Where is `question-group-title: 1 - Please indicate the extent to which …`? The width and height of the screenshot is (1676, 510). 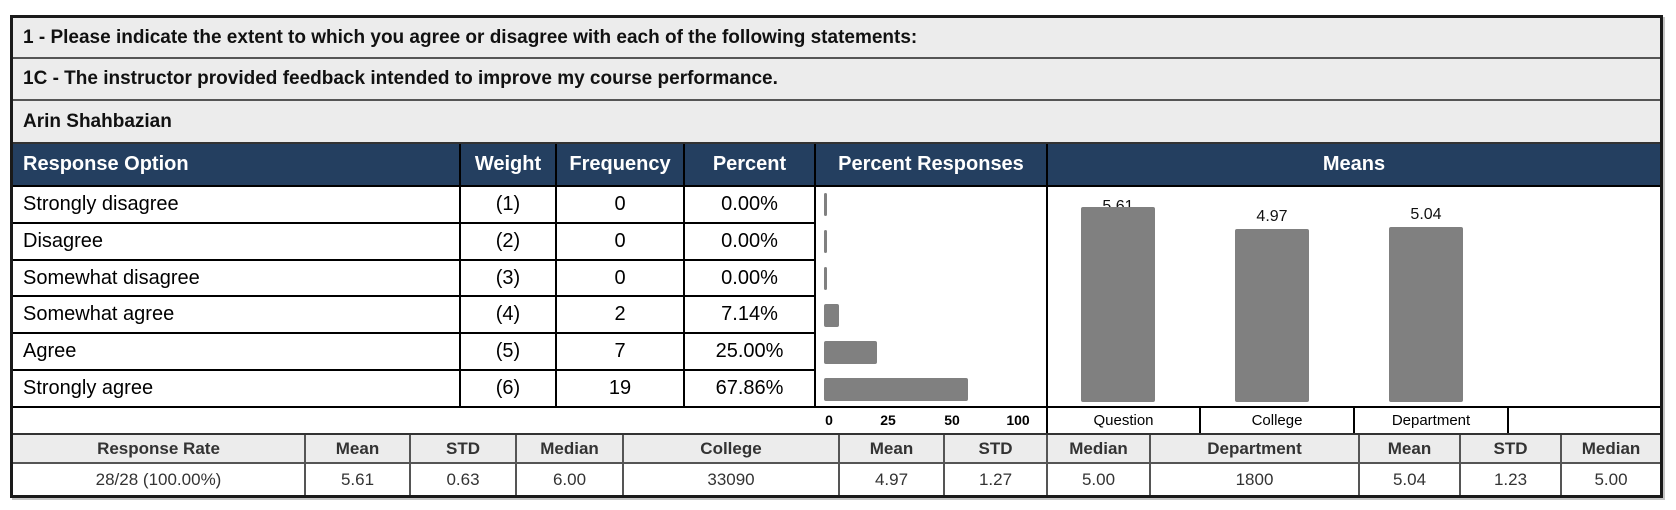
question-group-title: 1 - Please indicate the extent to which … is located at coordinates (836, 38).